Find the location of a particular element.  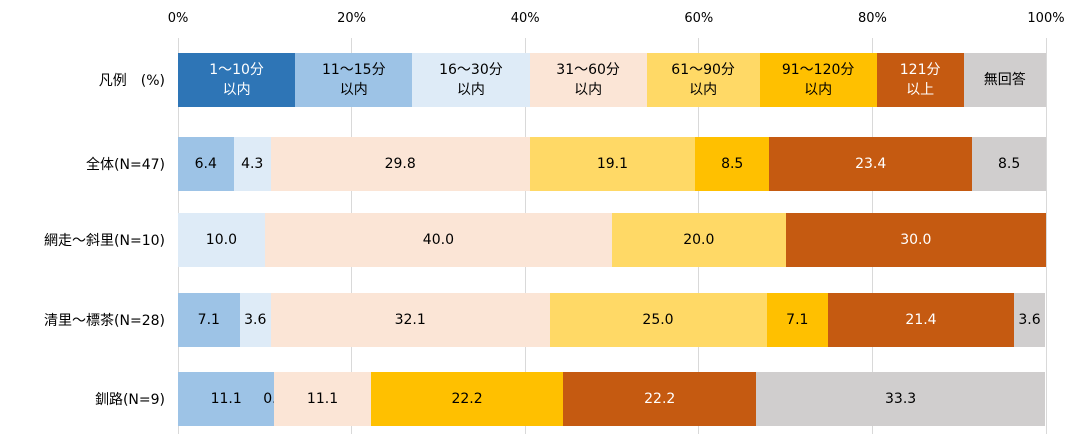

category-label: 清里～標茶(N=28) is located at coordinates (104, 321).